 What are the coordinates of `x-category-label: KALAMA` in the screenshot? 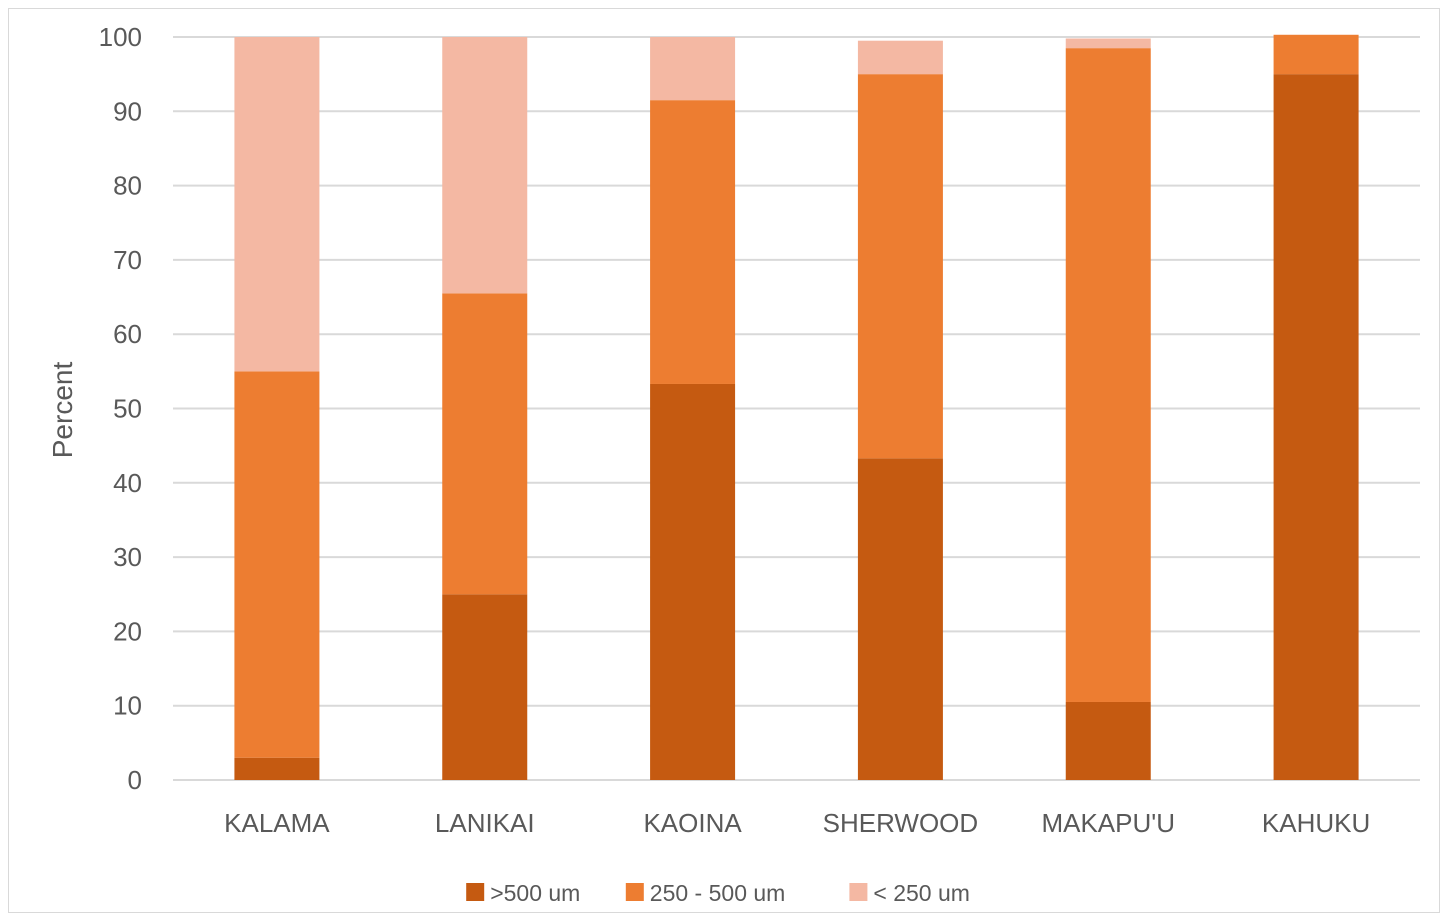 It's located at (277, 823).